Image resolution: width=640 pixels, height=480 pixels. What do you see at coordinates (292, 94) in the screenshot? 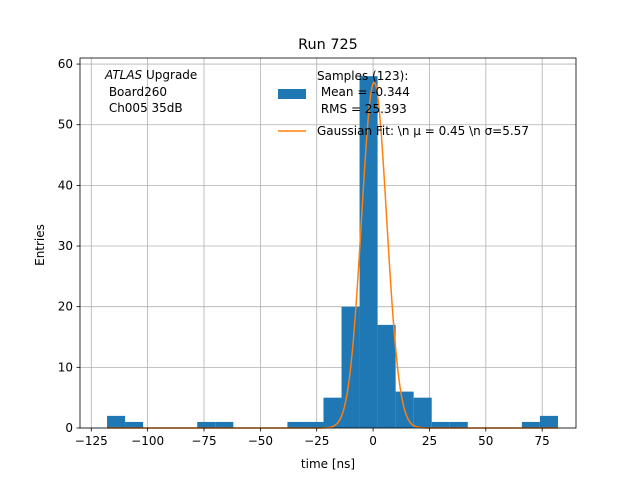
I see `legend-samples-patch` at bounding box center [292, 94].